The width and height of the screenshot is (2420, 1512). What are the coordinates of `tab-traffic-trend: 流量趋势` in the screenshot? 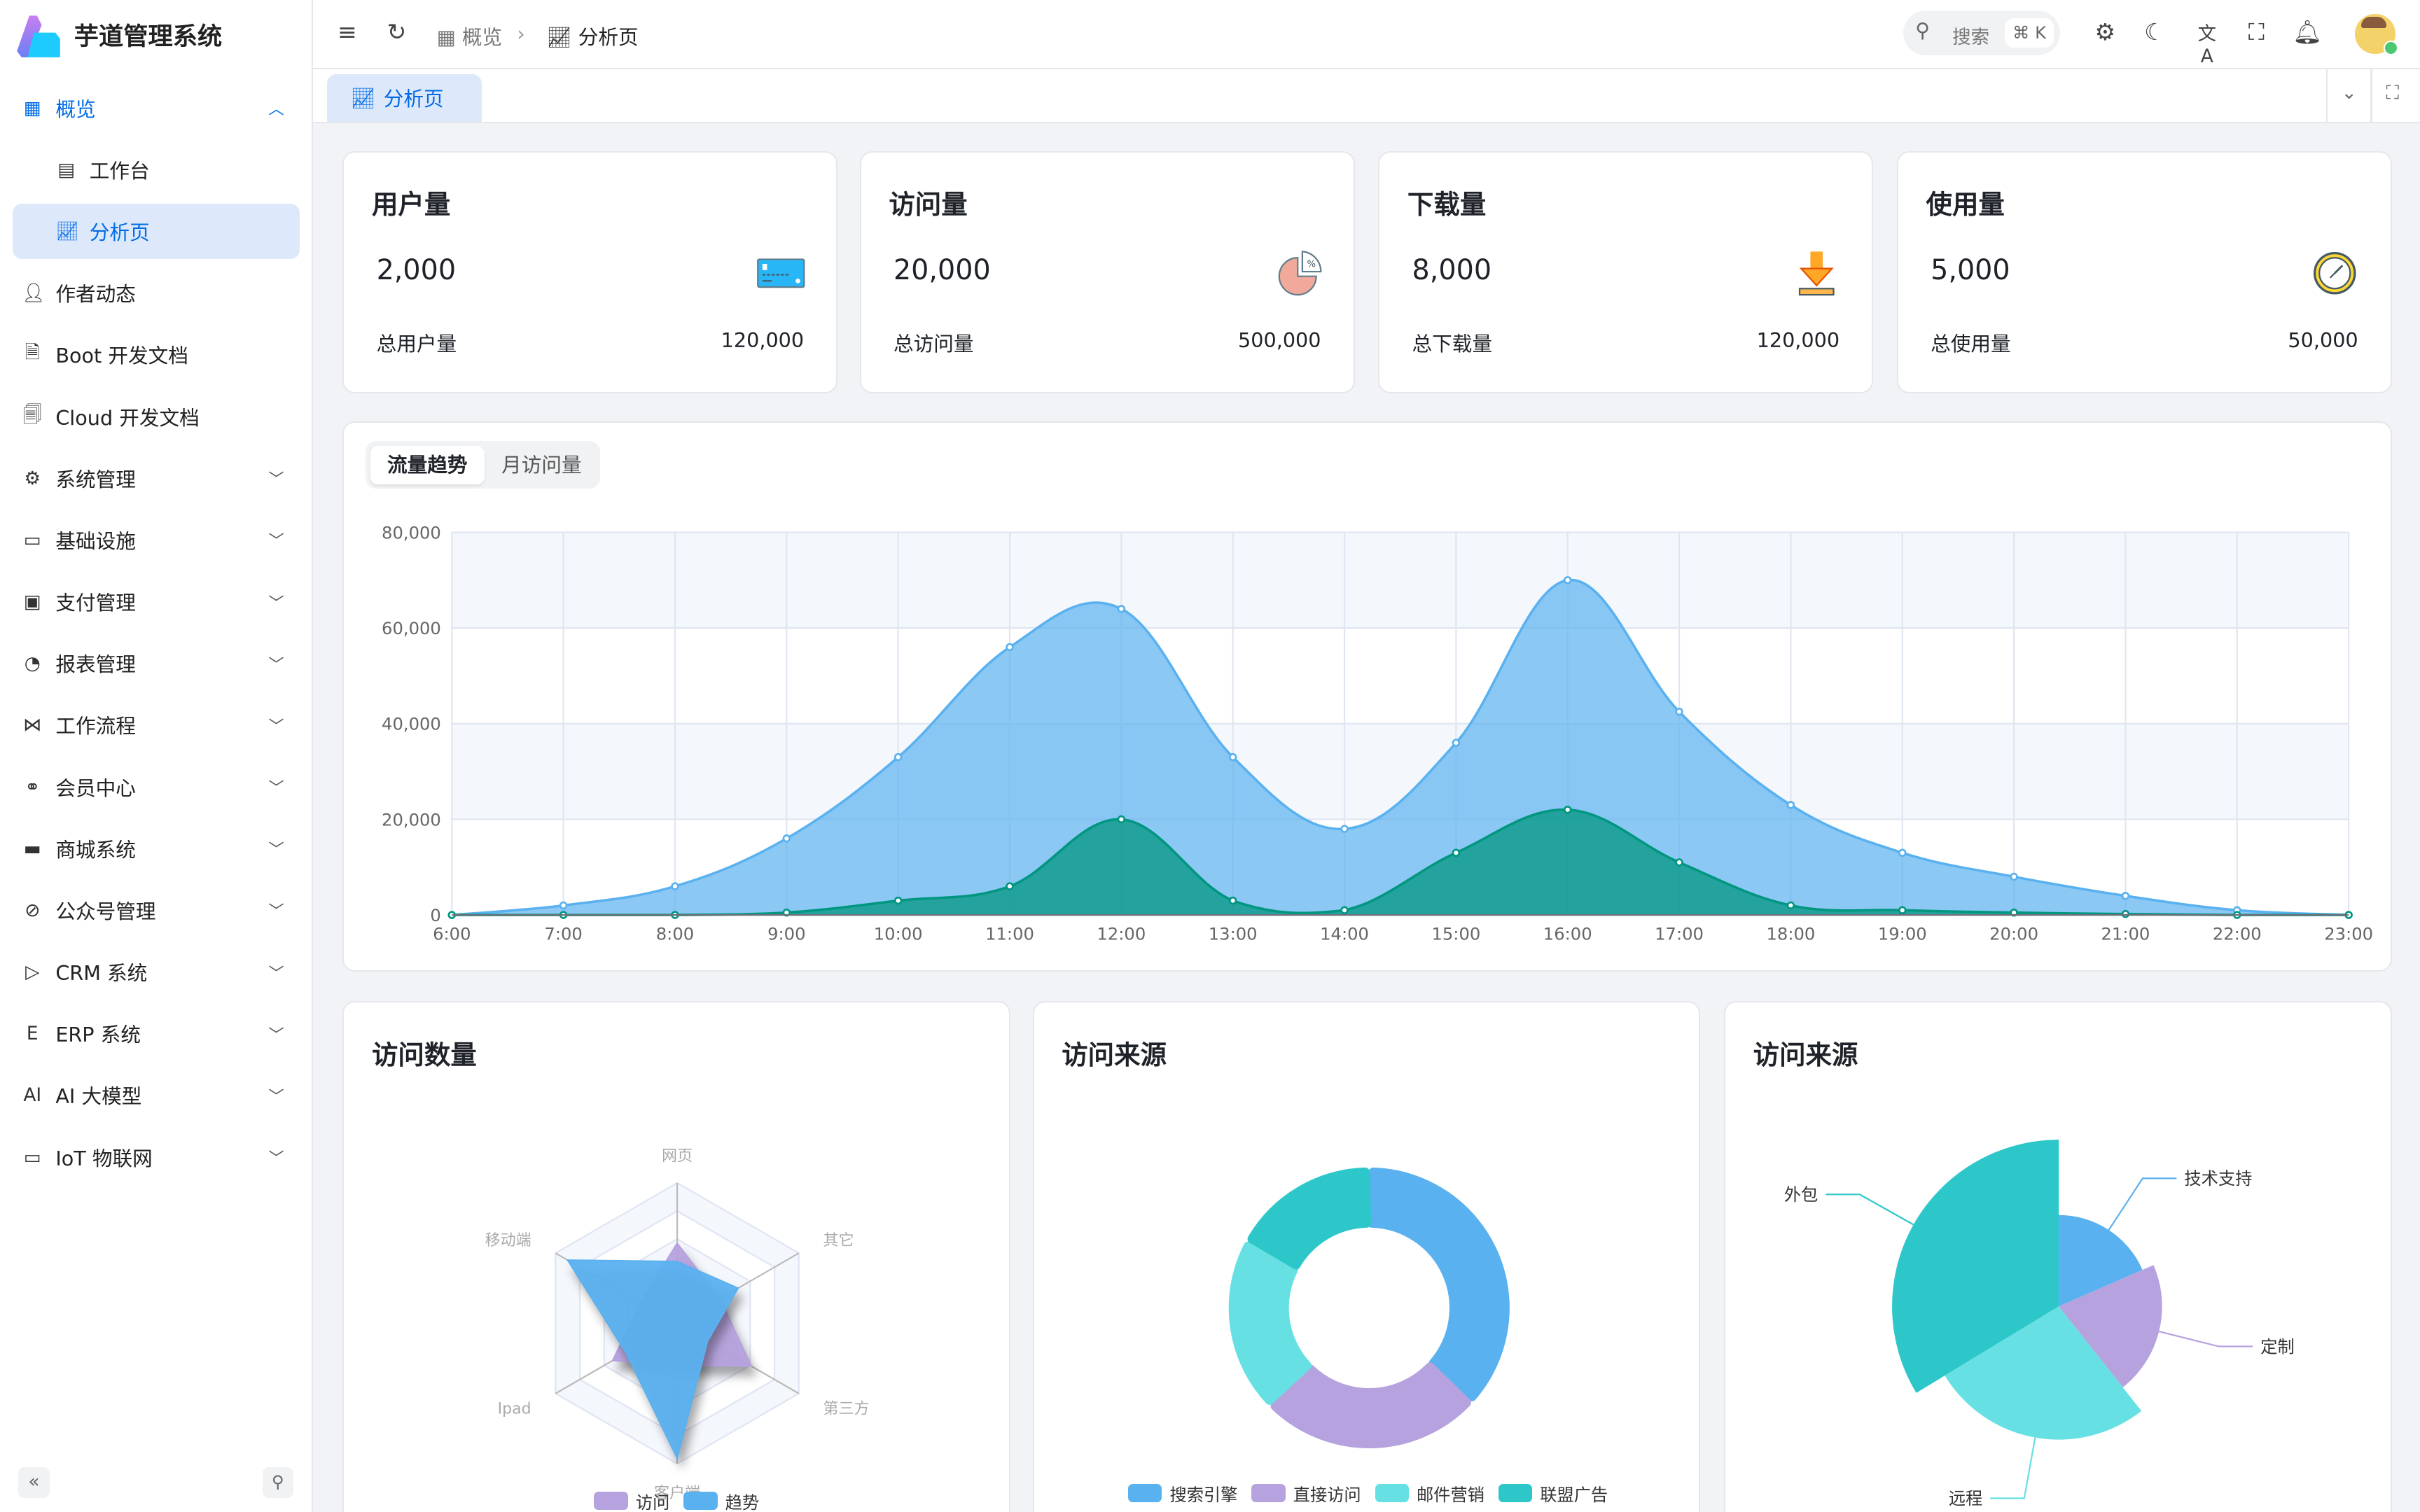 It's located at (427, 464).